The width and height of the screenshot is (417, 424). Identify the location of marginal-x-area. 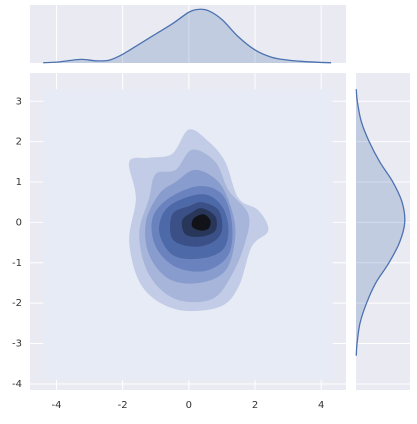
(187, 36).